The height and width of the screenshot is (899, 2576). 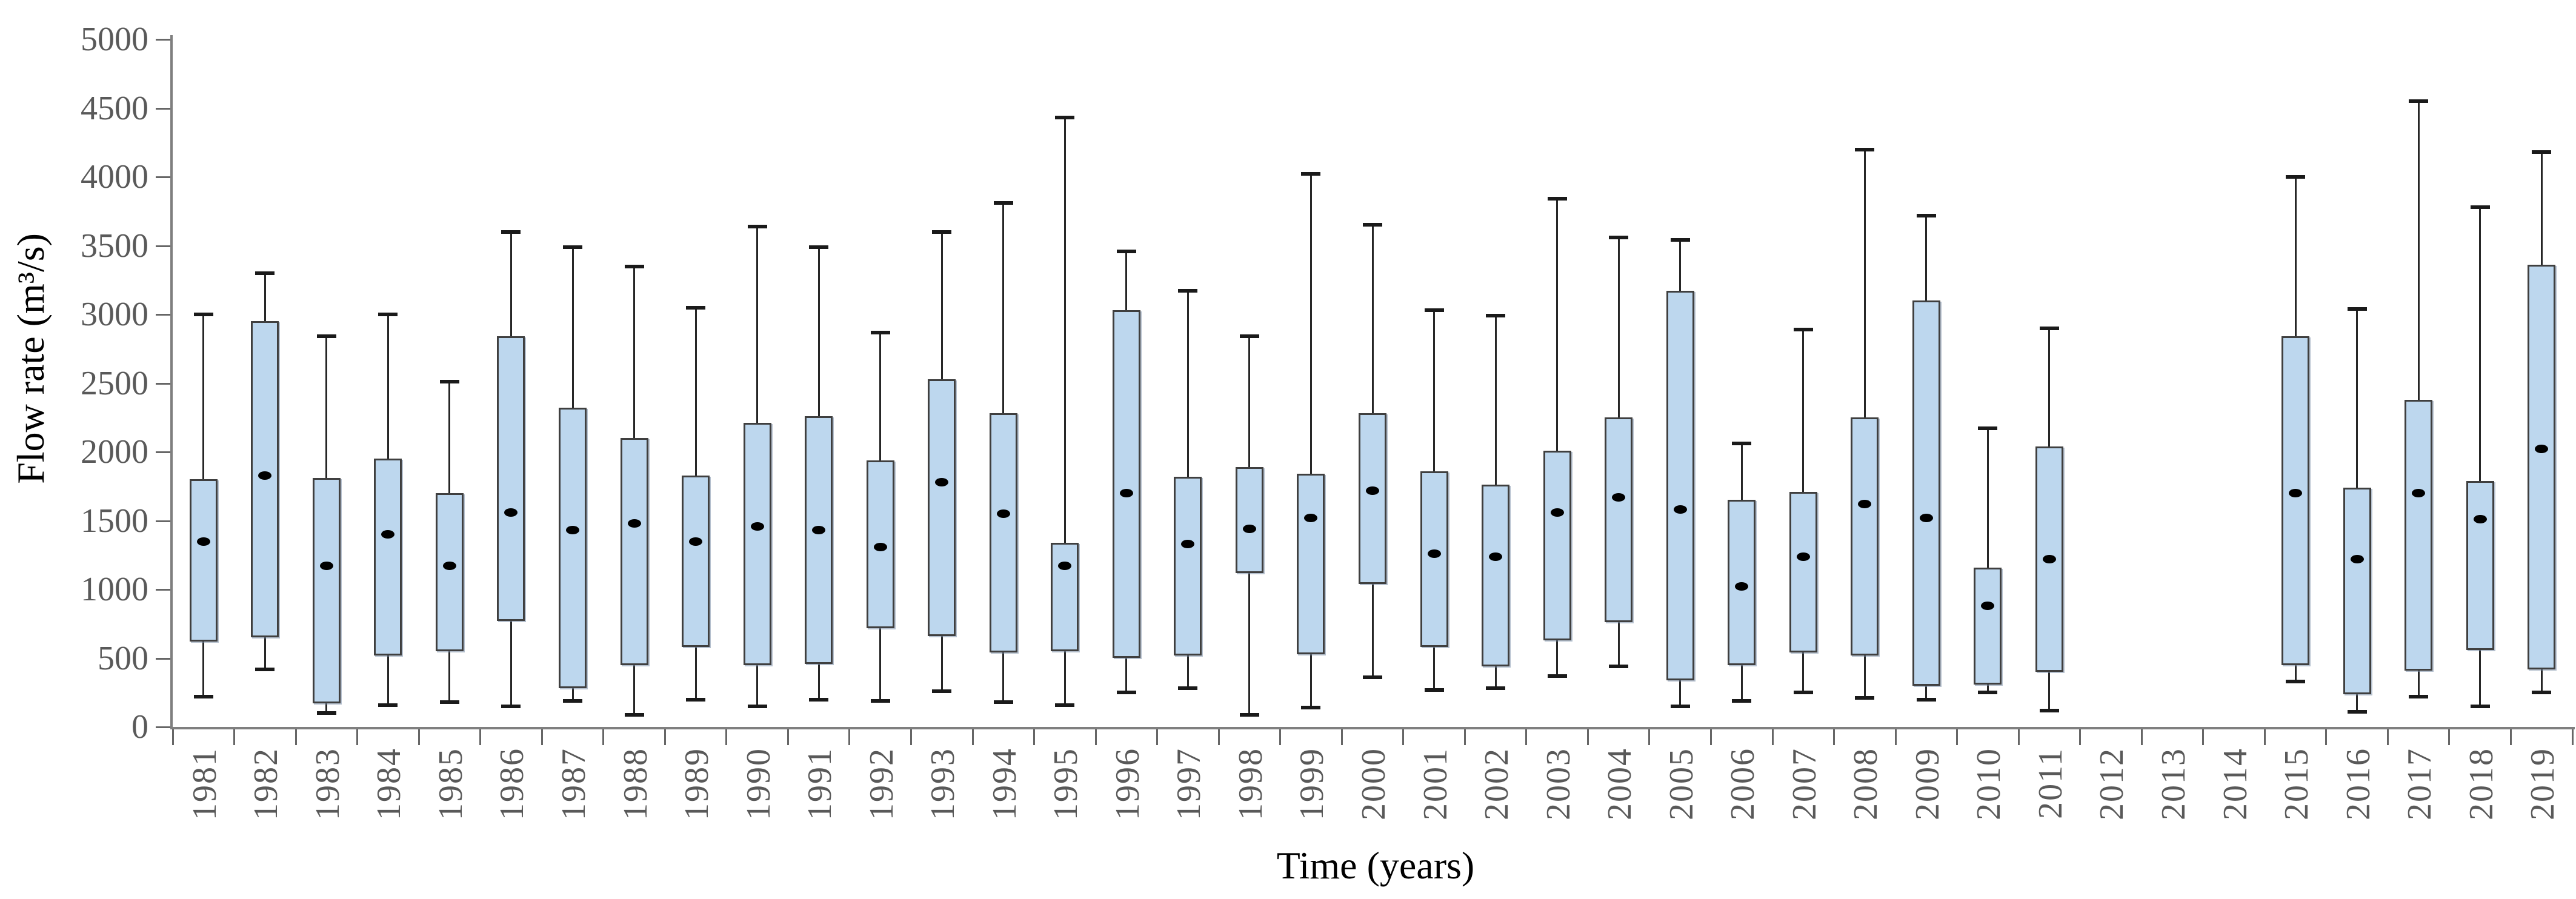 What do you see at coordinates (114, 589) in the screenshot?
I see `y-tick-label: 1000` at bounding box center [114, 589].